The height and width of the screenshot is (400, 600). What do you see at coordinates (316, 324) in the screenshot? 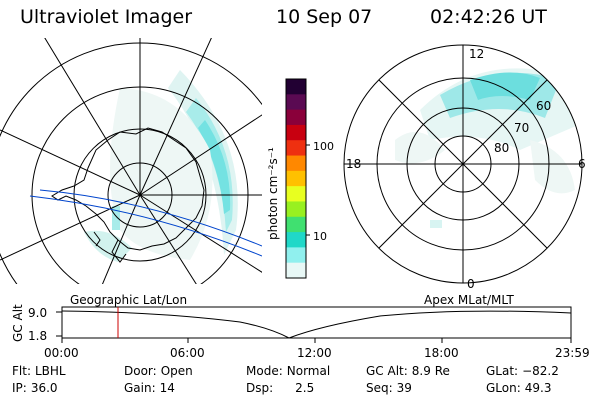
I see `altitude-curve` at bounding box center [316, 324].